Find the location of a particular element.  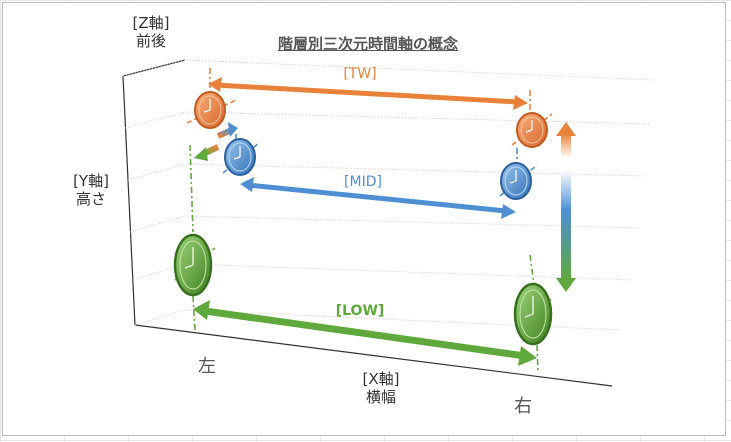

x-axis-line is located at coordinates (373, 355).